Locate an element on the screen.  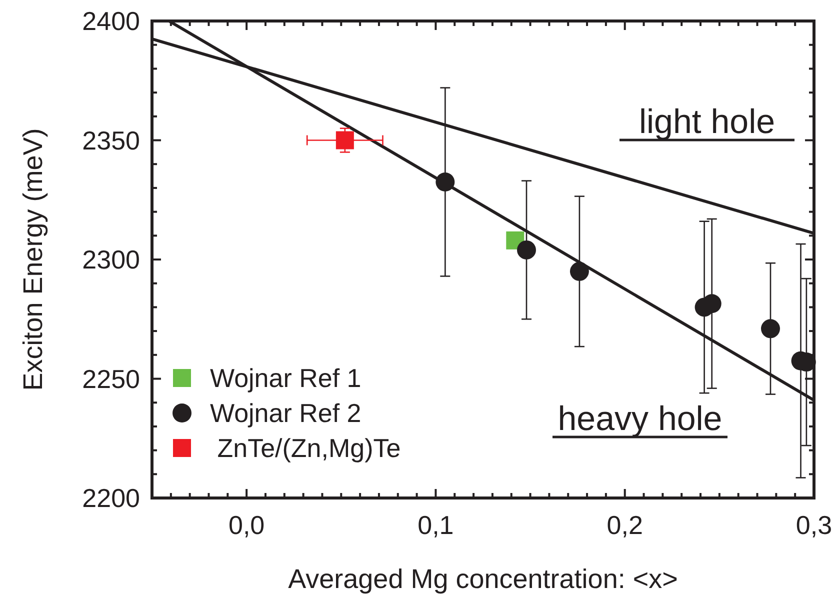
legend-label: Wojnar Ref 1 is located at coordinates (286, 378).